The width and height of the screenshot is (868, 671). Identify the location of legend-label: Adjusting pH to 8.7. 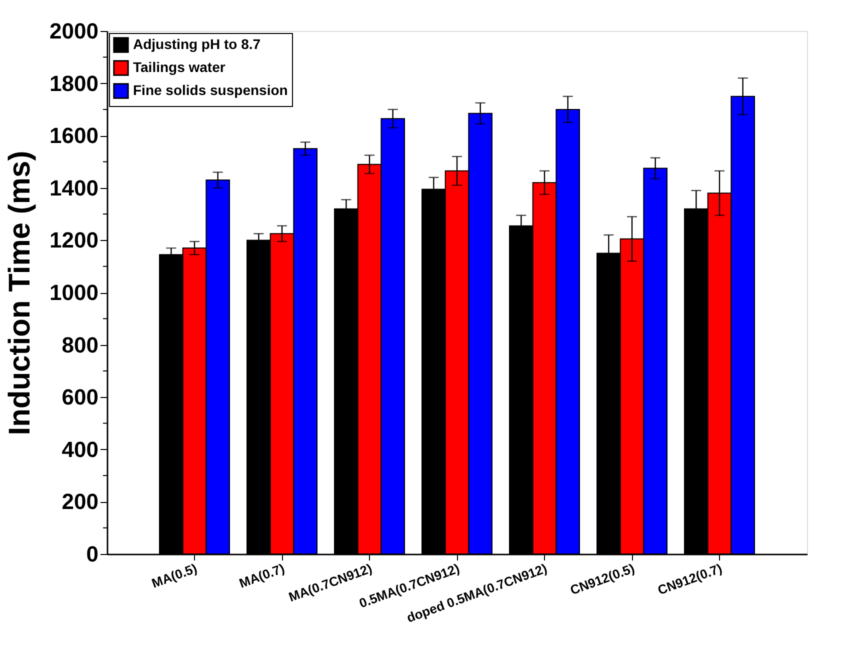
(197, 44).